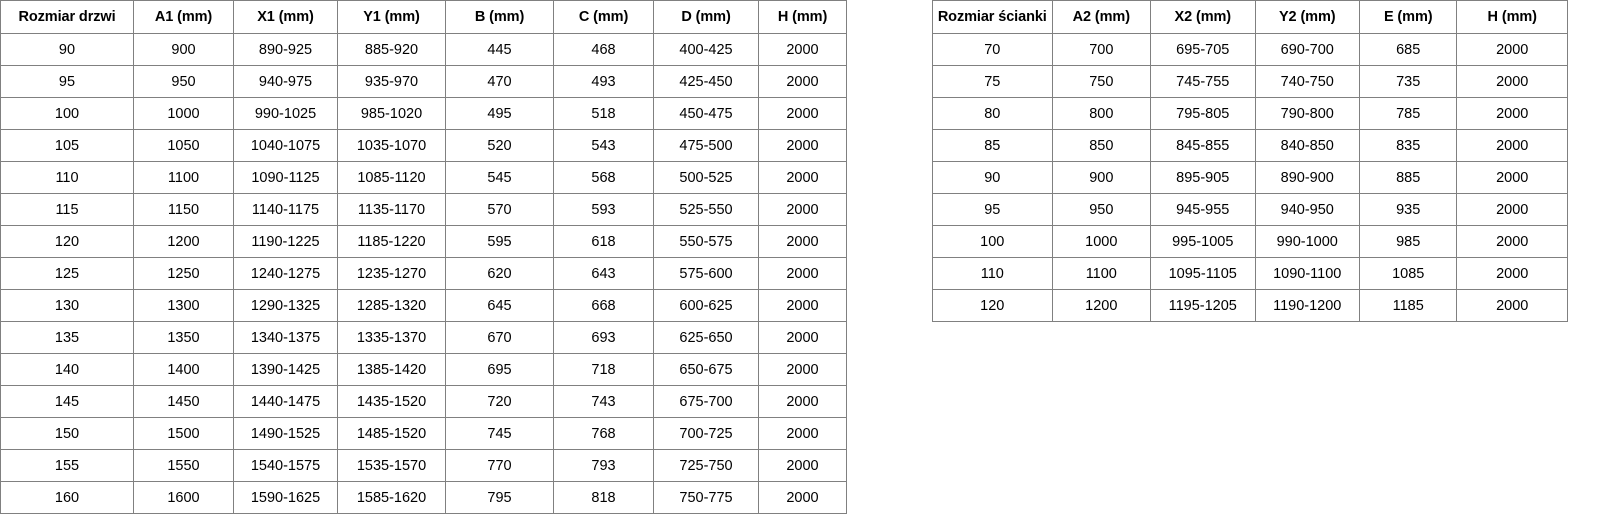  What do you see at coordinates (1101, 49) in the screenshot?
I see `walls-cell: 700` at bounding box center [1101, 49].